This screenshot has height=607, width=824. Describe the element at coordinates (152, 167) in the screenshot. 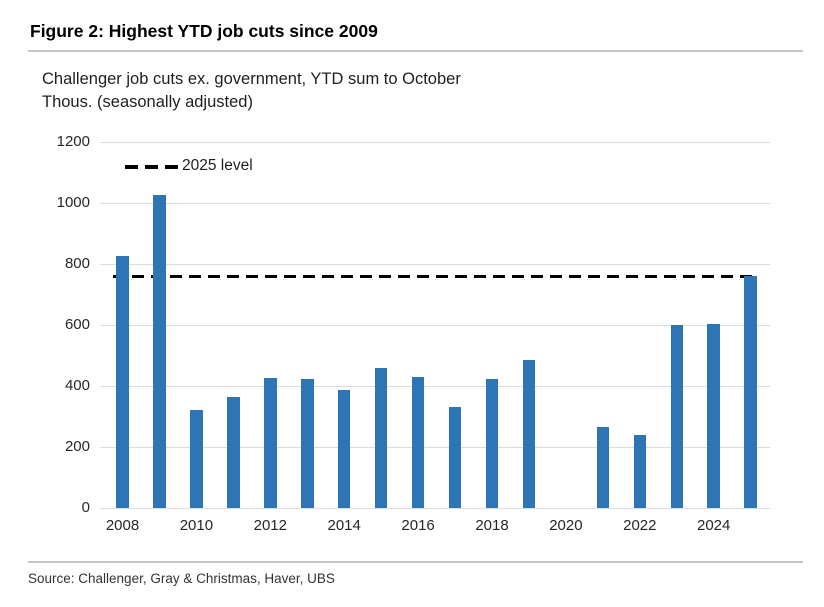

I see `dashed-line-icon` at that location.